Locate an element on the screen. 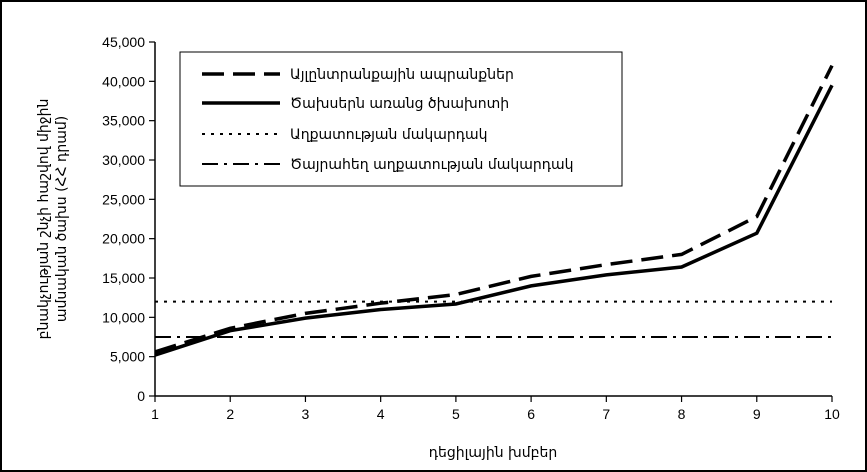  x-tick-label: 9 is located at coordinates (757, 414).